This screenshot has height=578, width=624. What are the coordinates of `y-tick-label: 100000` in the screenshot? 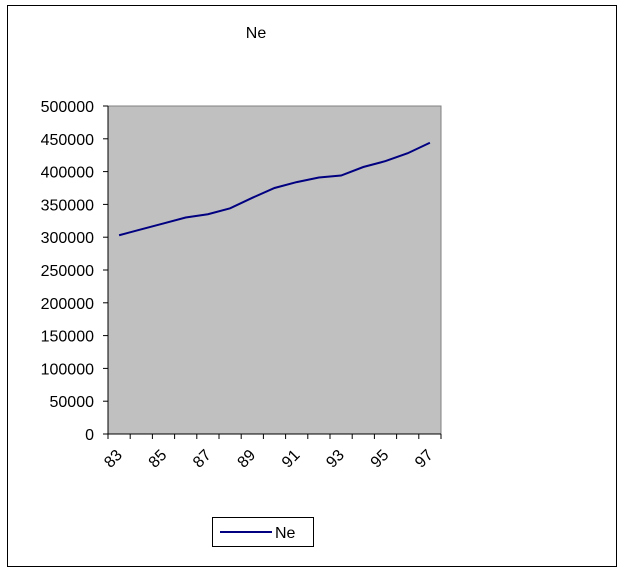 It's located at (67, 369).